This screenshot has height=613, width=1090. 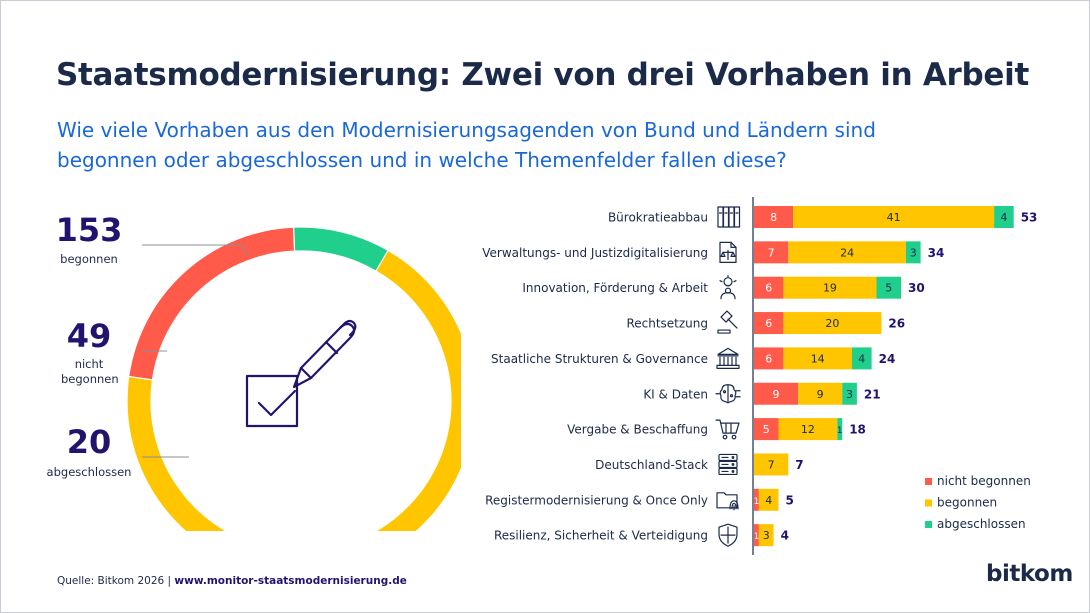 I want to click on bar-total-label: 26, so click(x=896, y=324).